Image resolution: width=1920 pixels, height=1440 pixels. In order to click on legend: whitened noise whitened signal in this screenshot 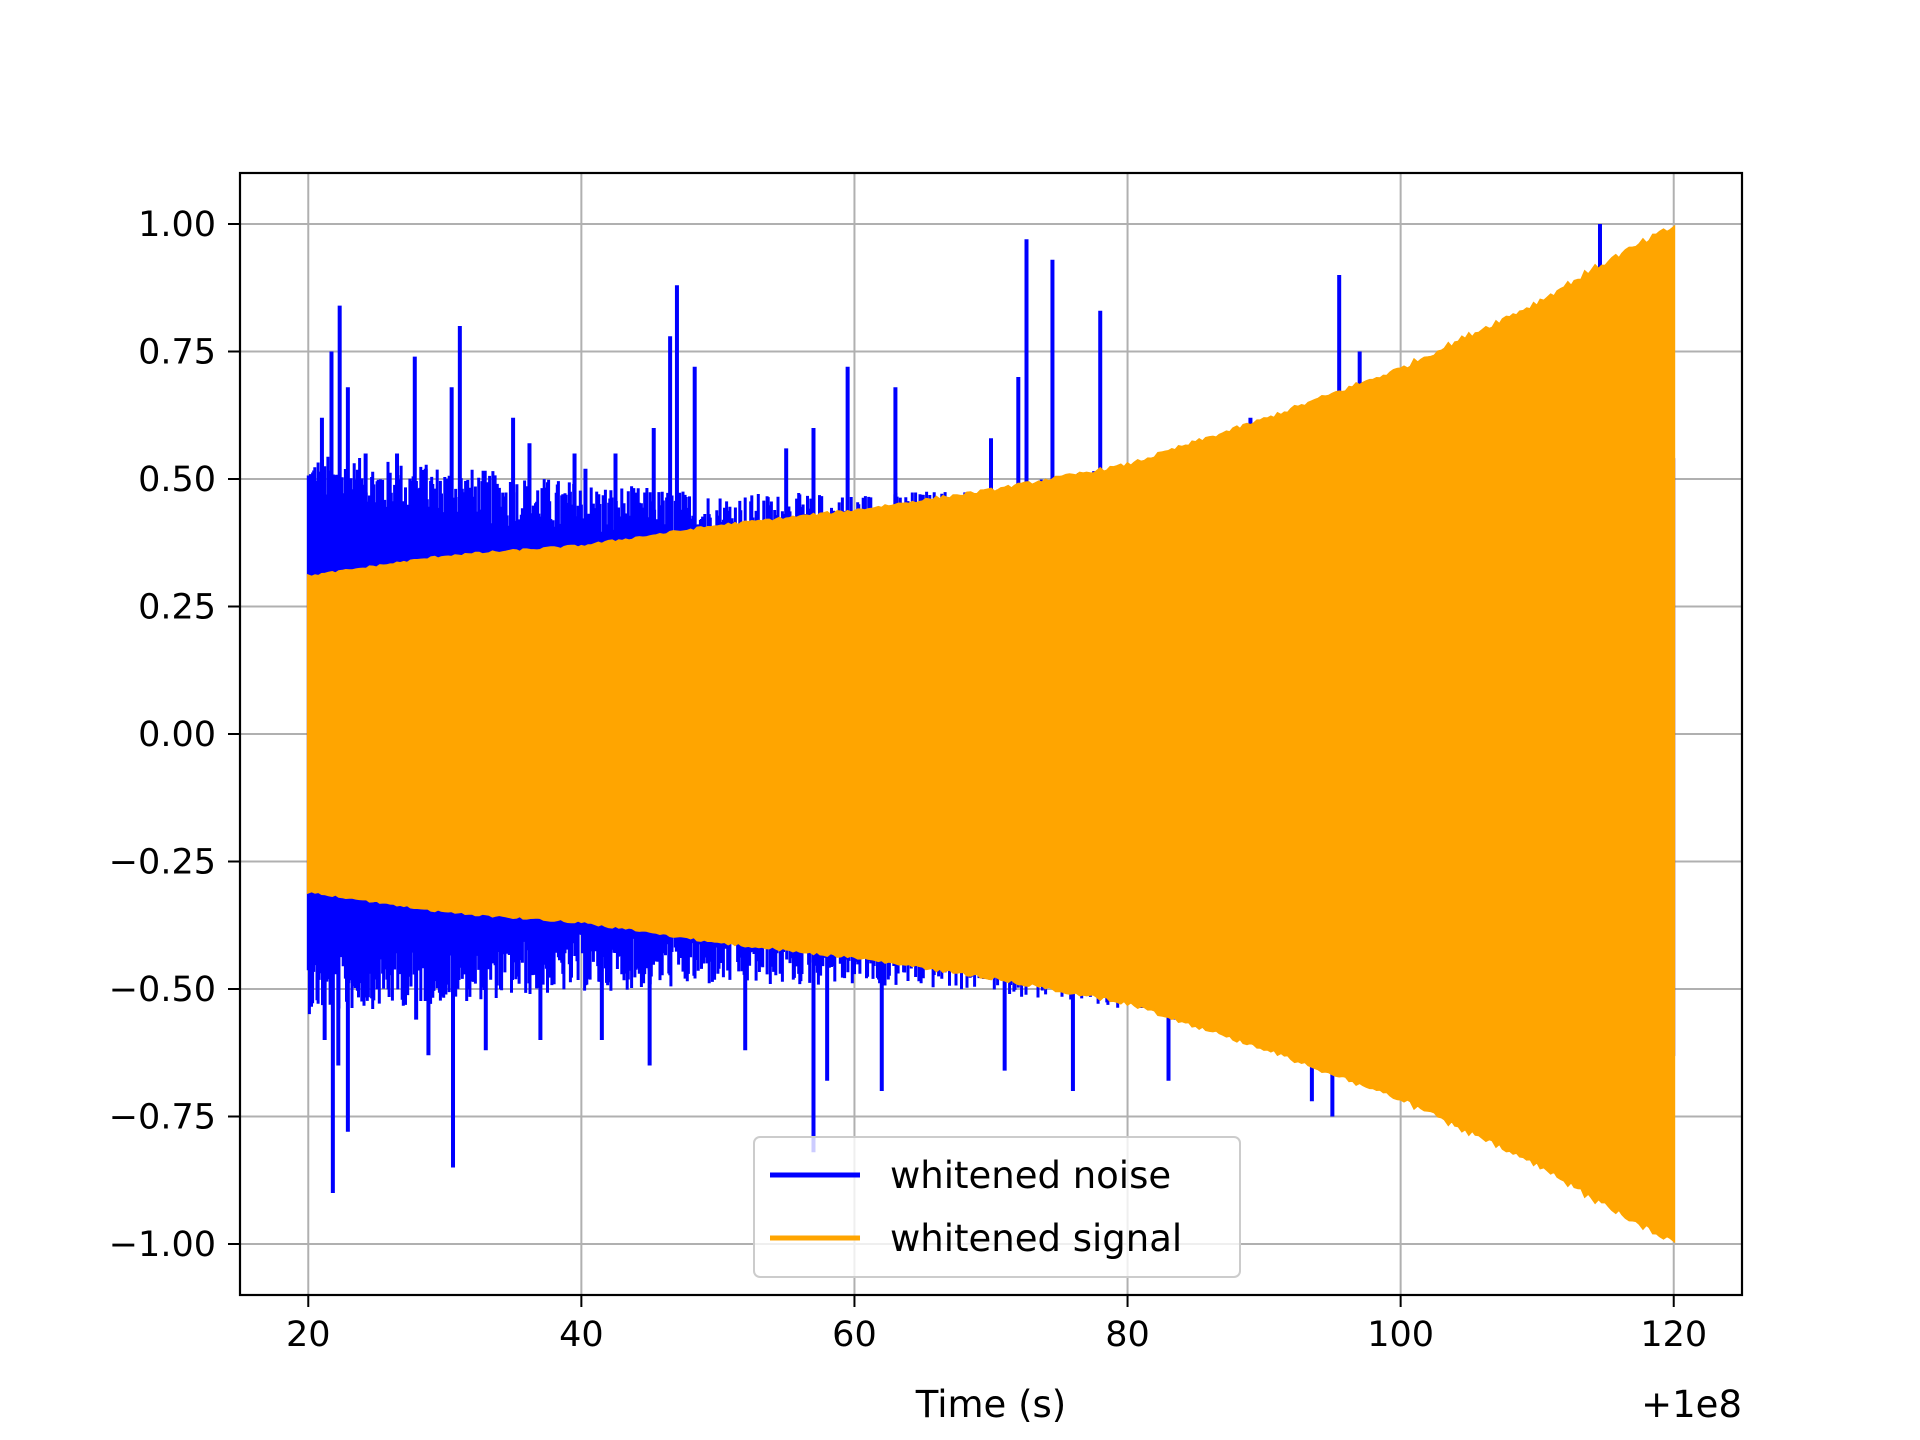, I will do `click(997, 1207)`.